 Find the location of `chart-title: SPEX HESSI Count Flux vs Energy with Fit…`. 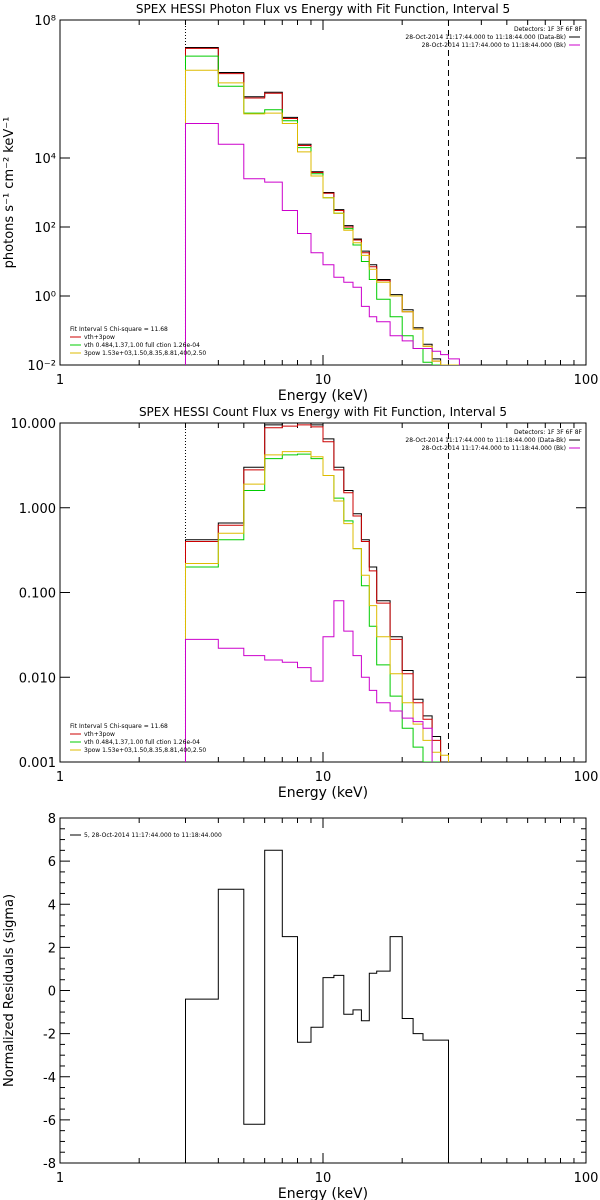

chart-title: SPEX HESSI Count Flux vs Energy with Fit… is located at coordinates (323, 412).